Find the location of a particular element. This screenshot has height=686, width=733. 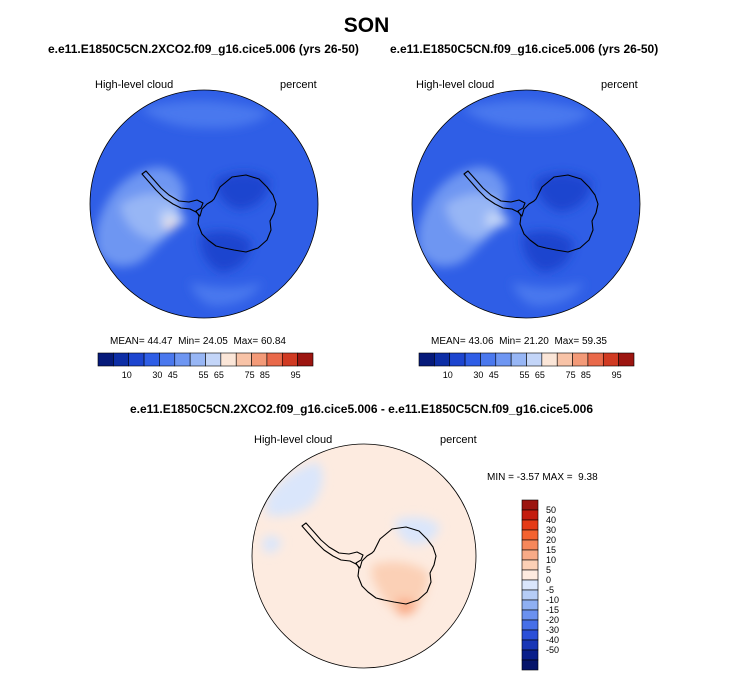

panel3-colorbar-tick: 30 is located at coordinates (551, 530).